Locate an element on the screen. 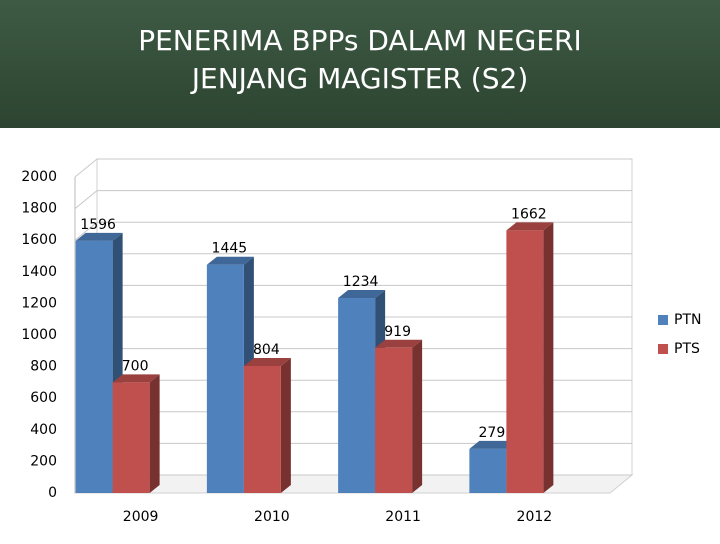  title-line: JENJANG MAGISTER (S2) is located at coordinates (359, 78).